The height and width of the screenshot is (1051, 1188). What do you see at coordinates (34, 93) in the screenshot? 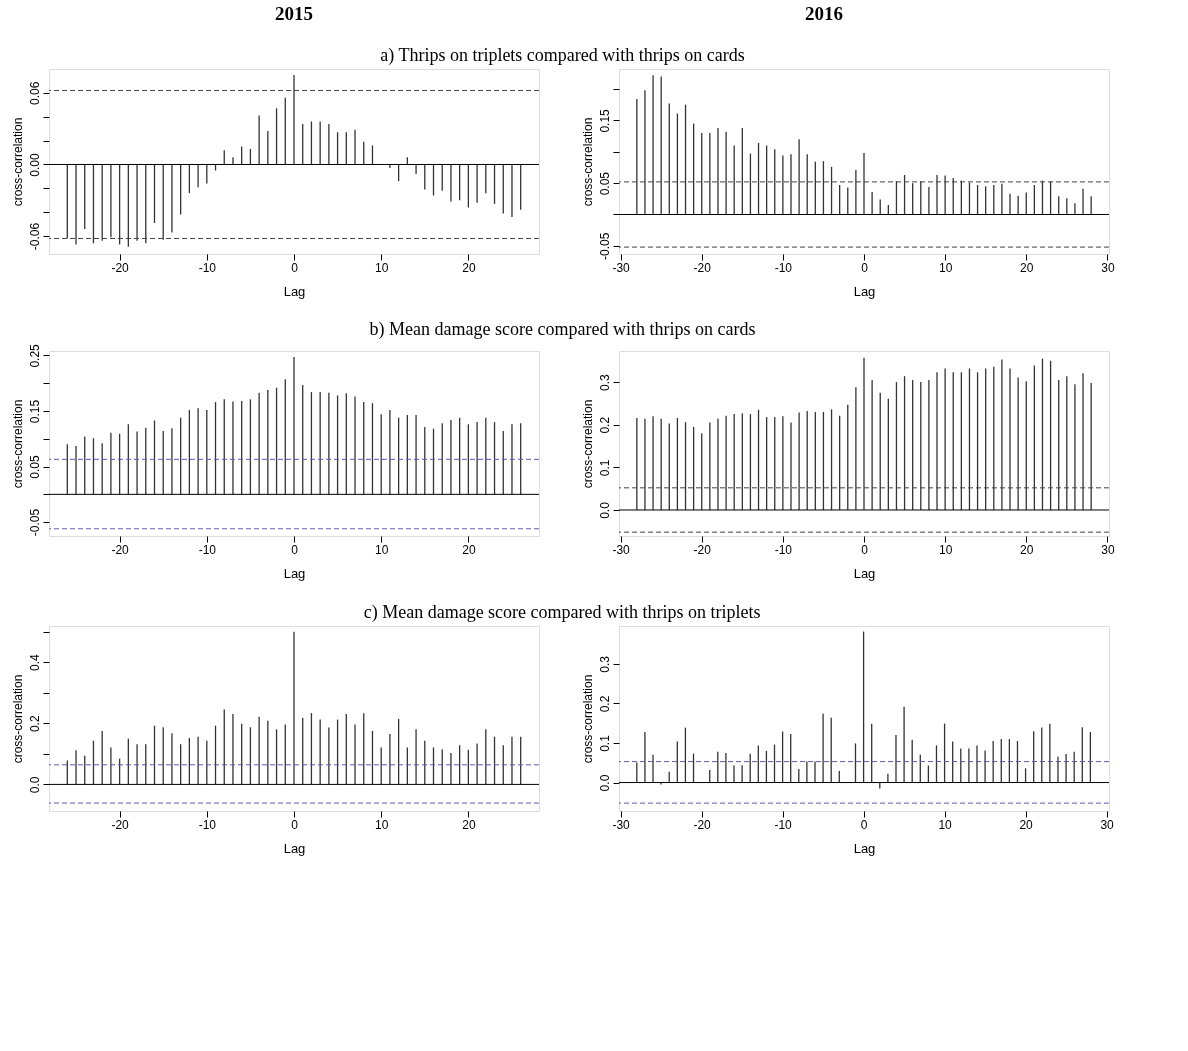
I see `y-tick-label: 0.06` at bounding box center [34, 93].